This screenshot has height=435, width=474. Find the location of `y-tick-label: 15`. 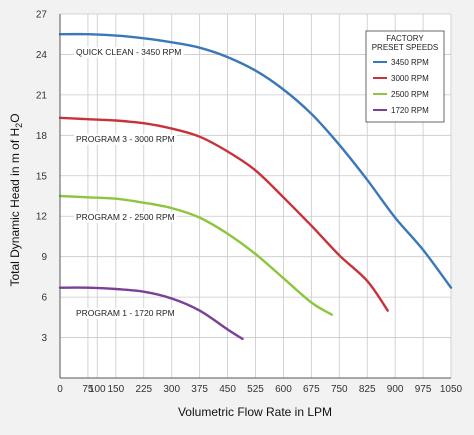

y-tick-label: 15 is located at coordinates (42, 176).